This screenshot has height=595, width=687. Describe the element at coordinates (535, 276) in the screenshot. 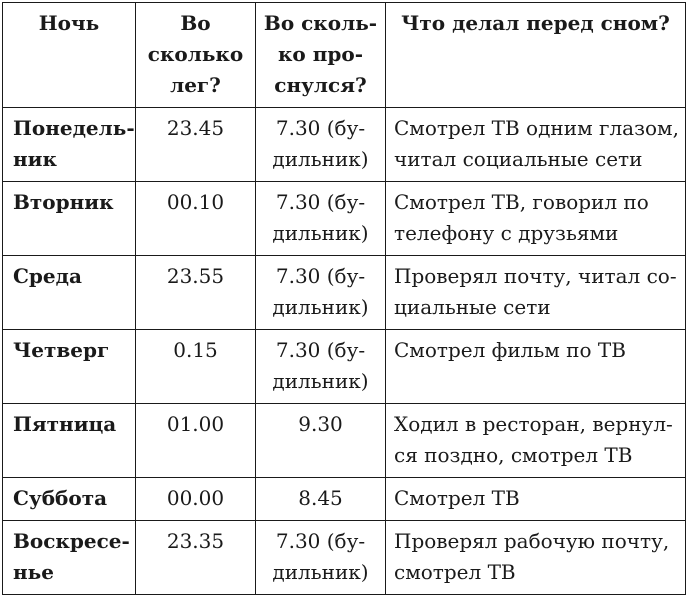

I see `cell-line: Проверял почту, читал со-` at that location.